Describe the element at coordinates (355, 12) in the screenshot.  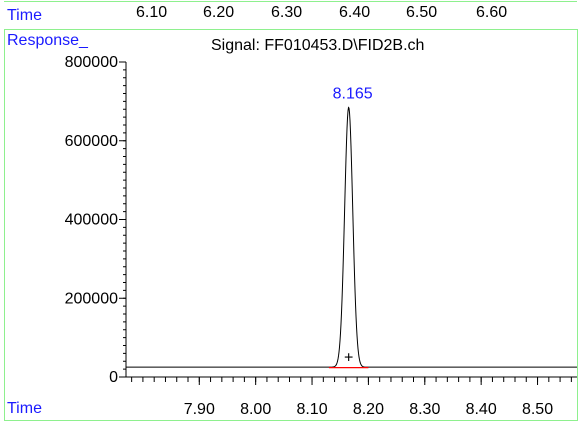
I see `header-time-tick: 6.40` at that location.